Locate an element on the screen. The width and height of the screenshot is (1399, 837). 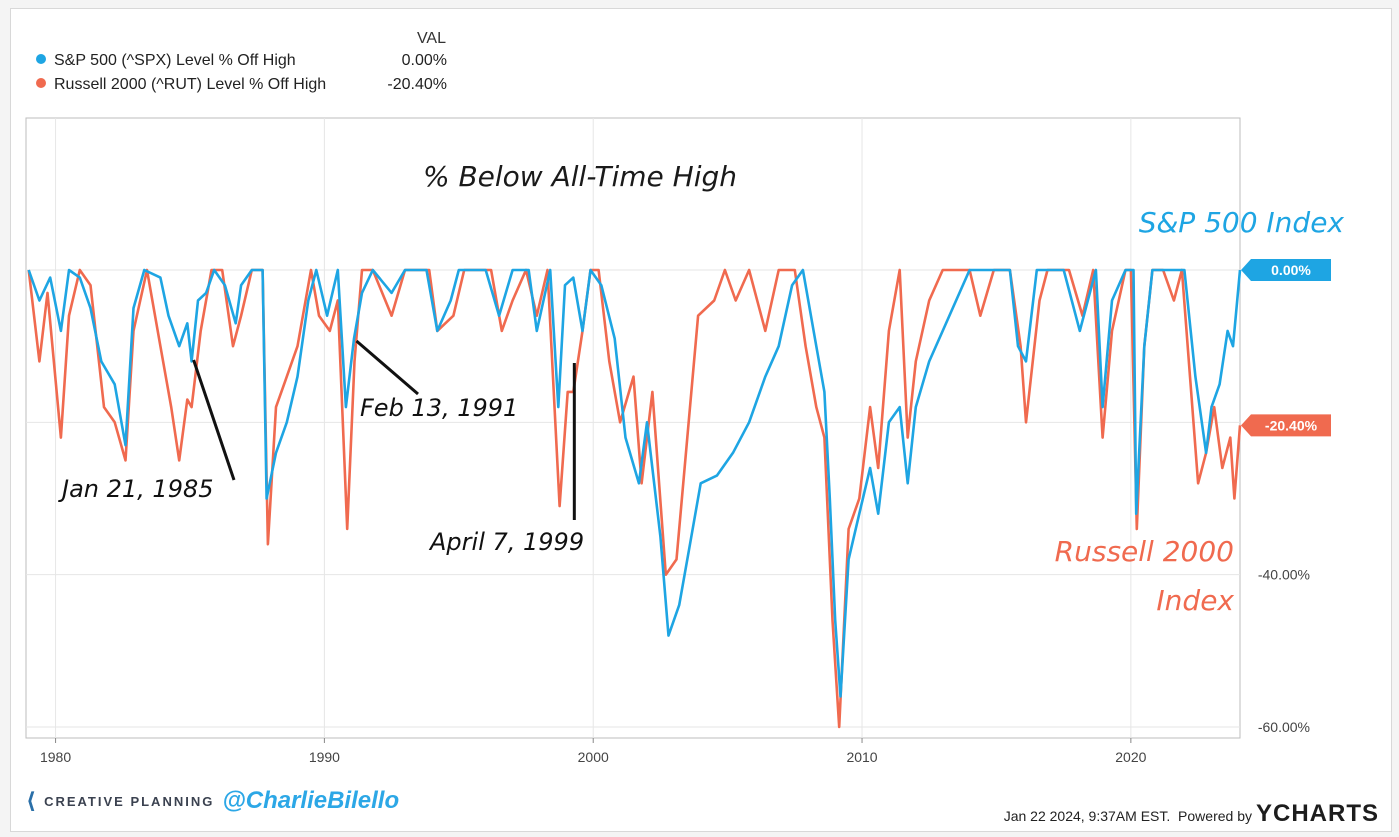
annotation-label: April 7, 1999 is located at coordinates (506, 542).